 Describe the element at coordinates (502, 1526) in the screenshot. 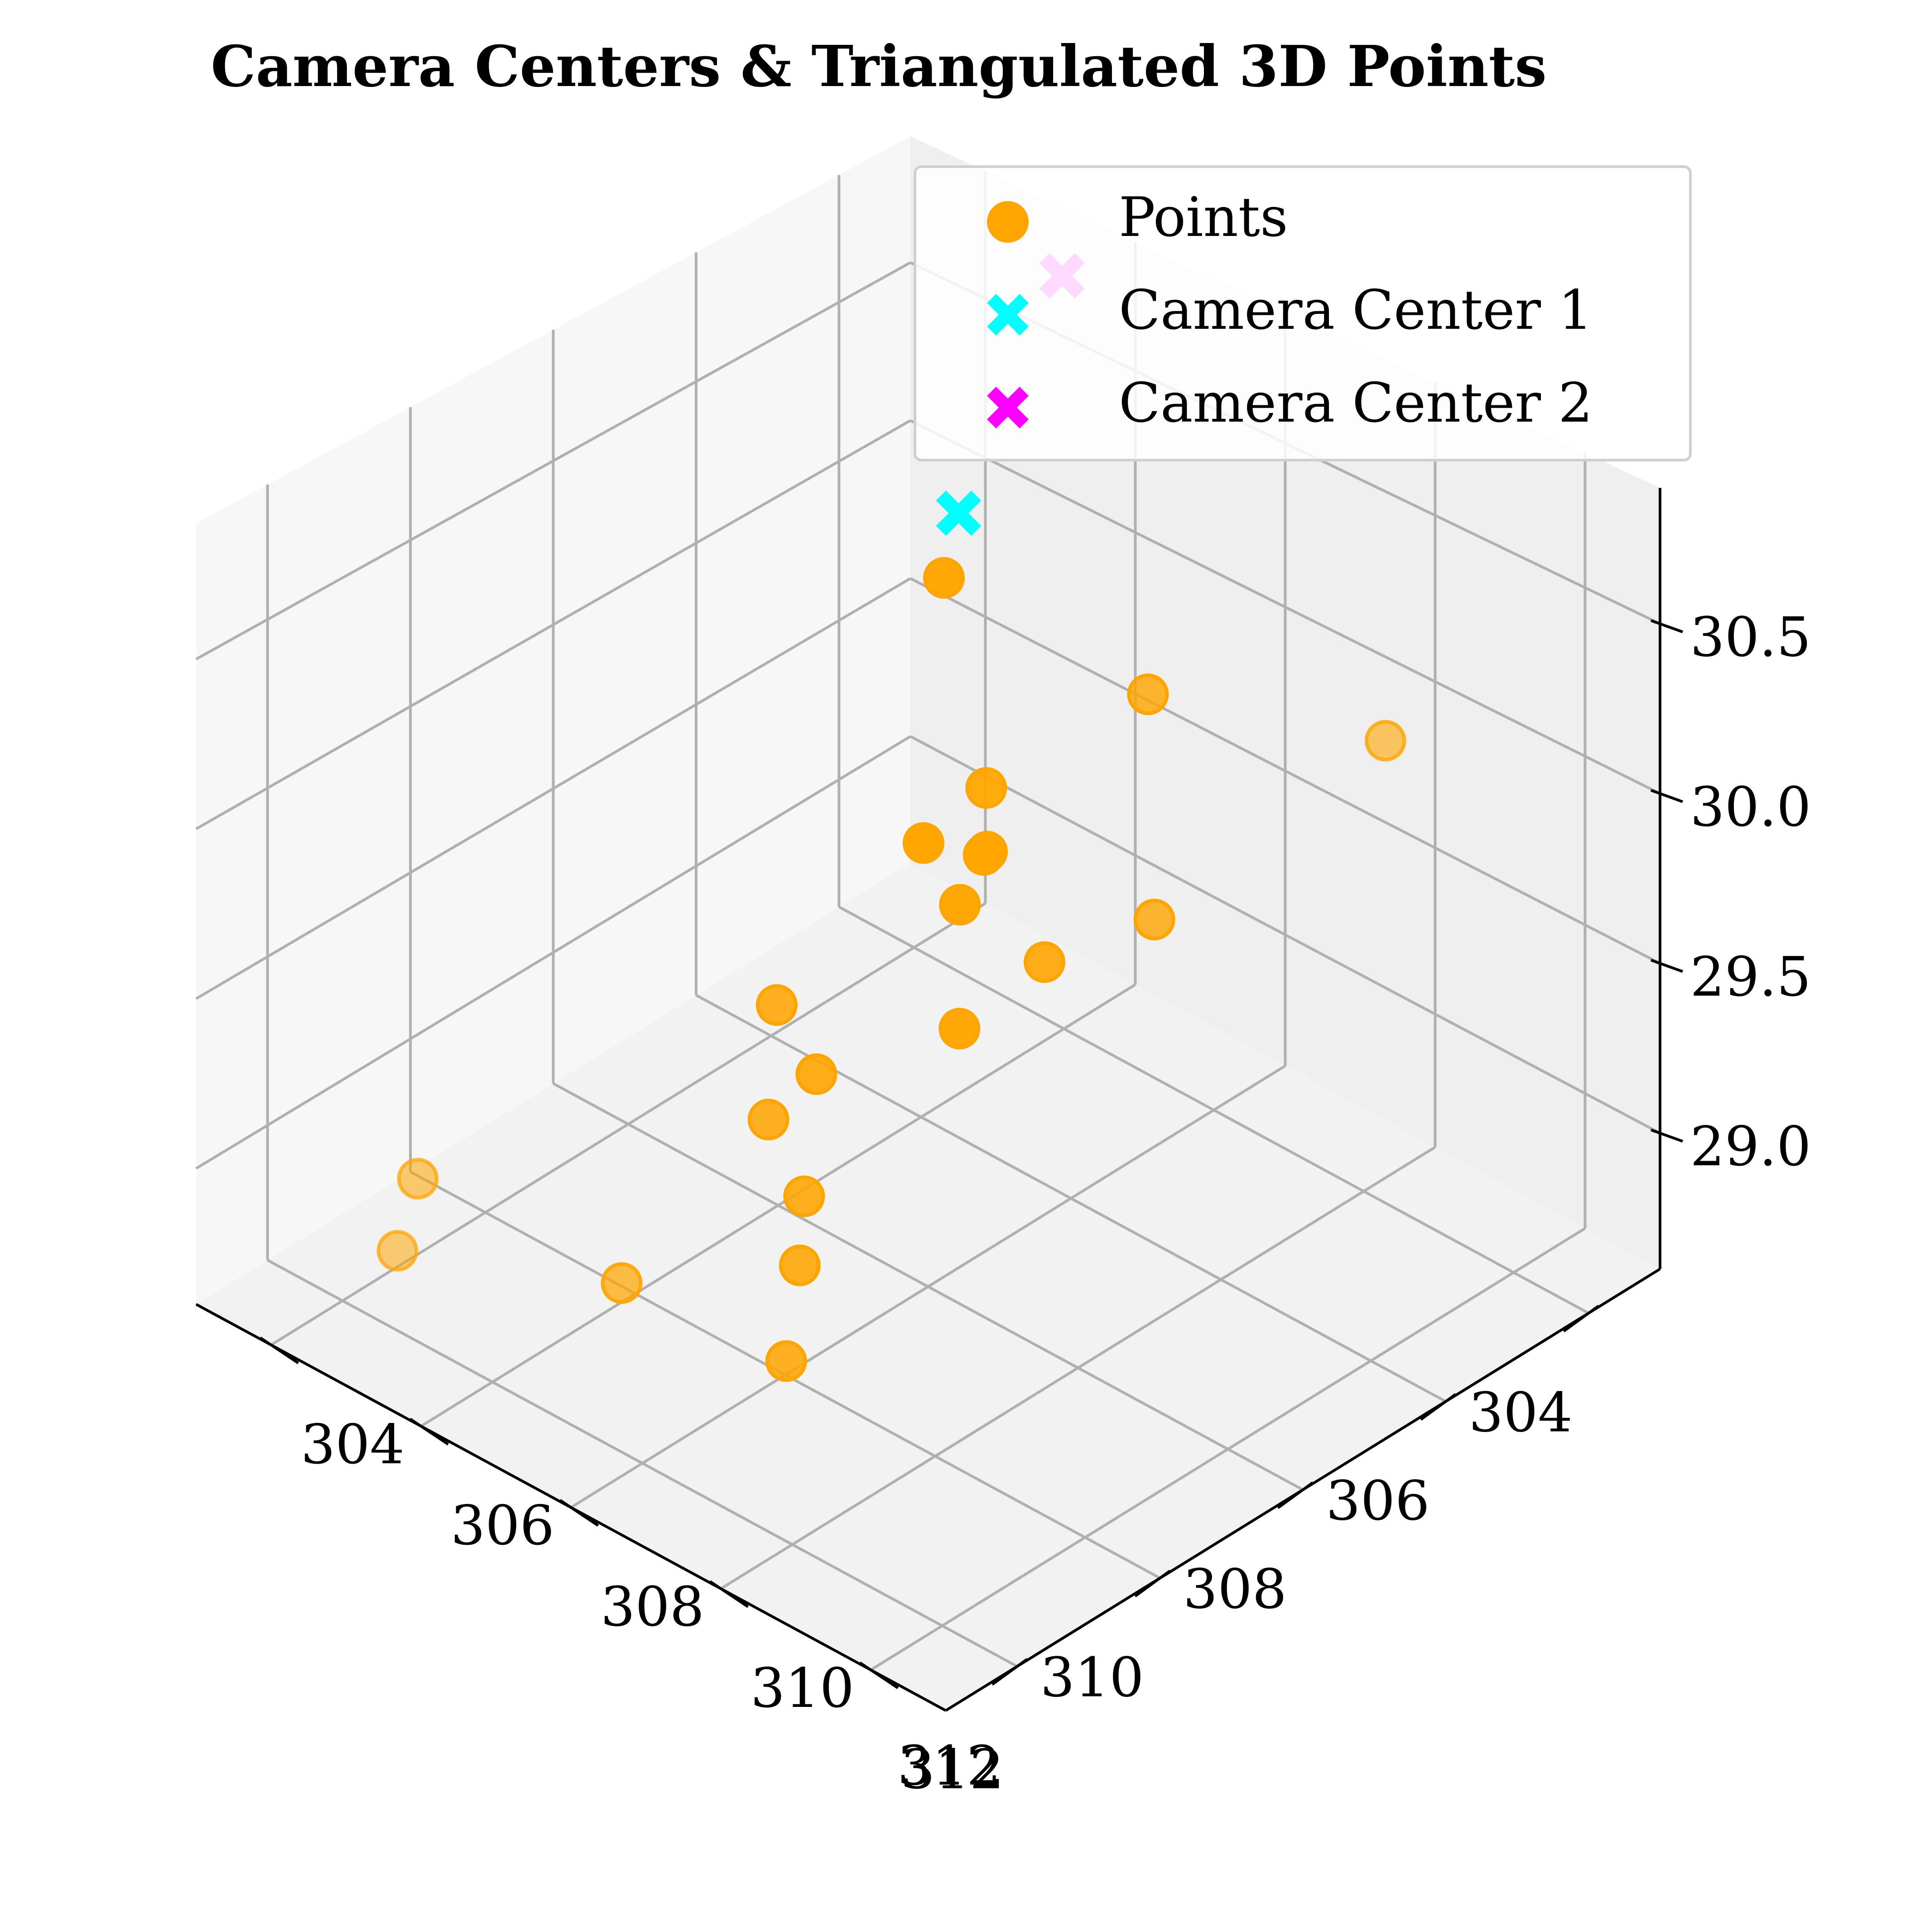

I see `y-tick-label: 306` at that location.